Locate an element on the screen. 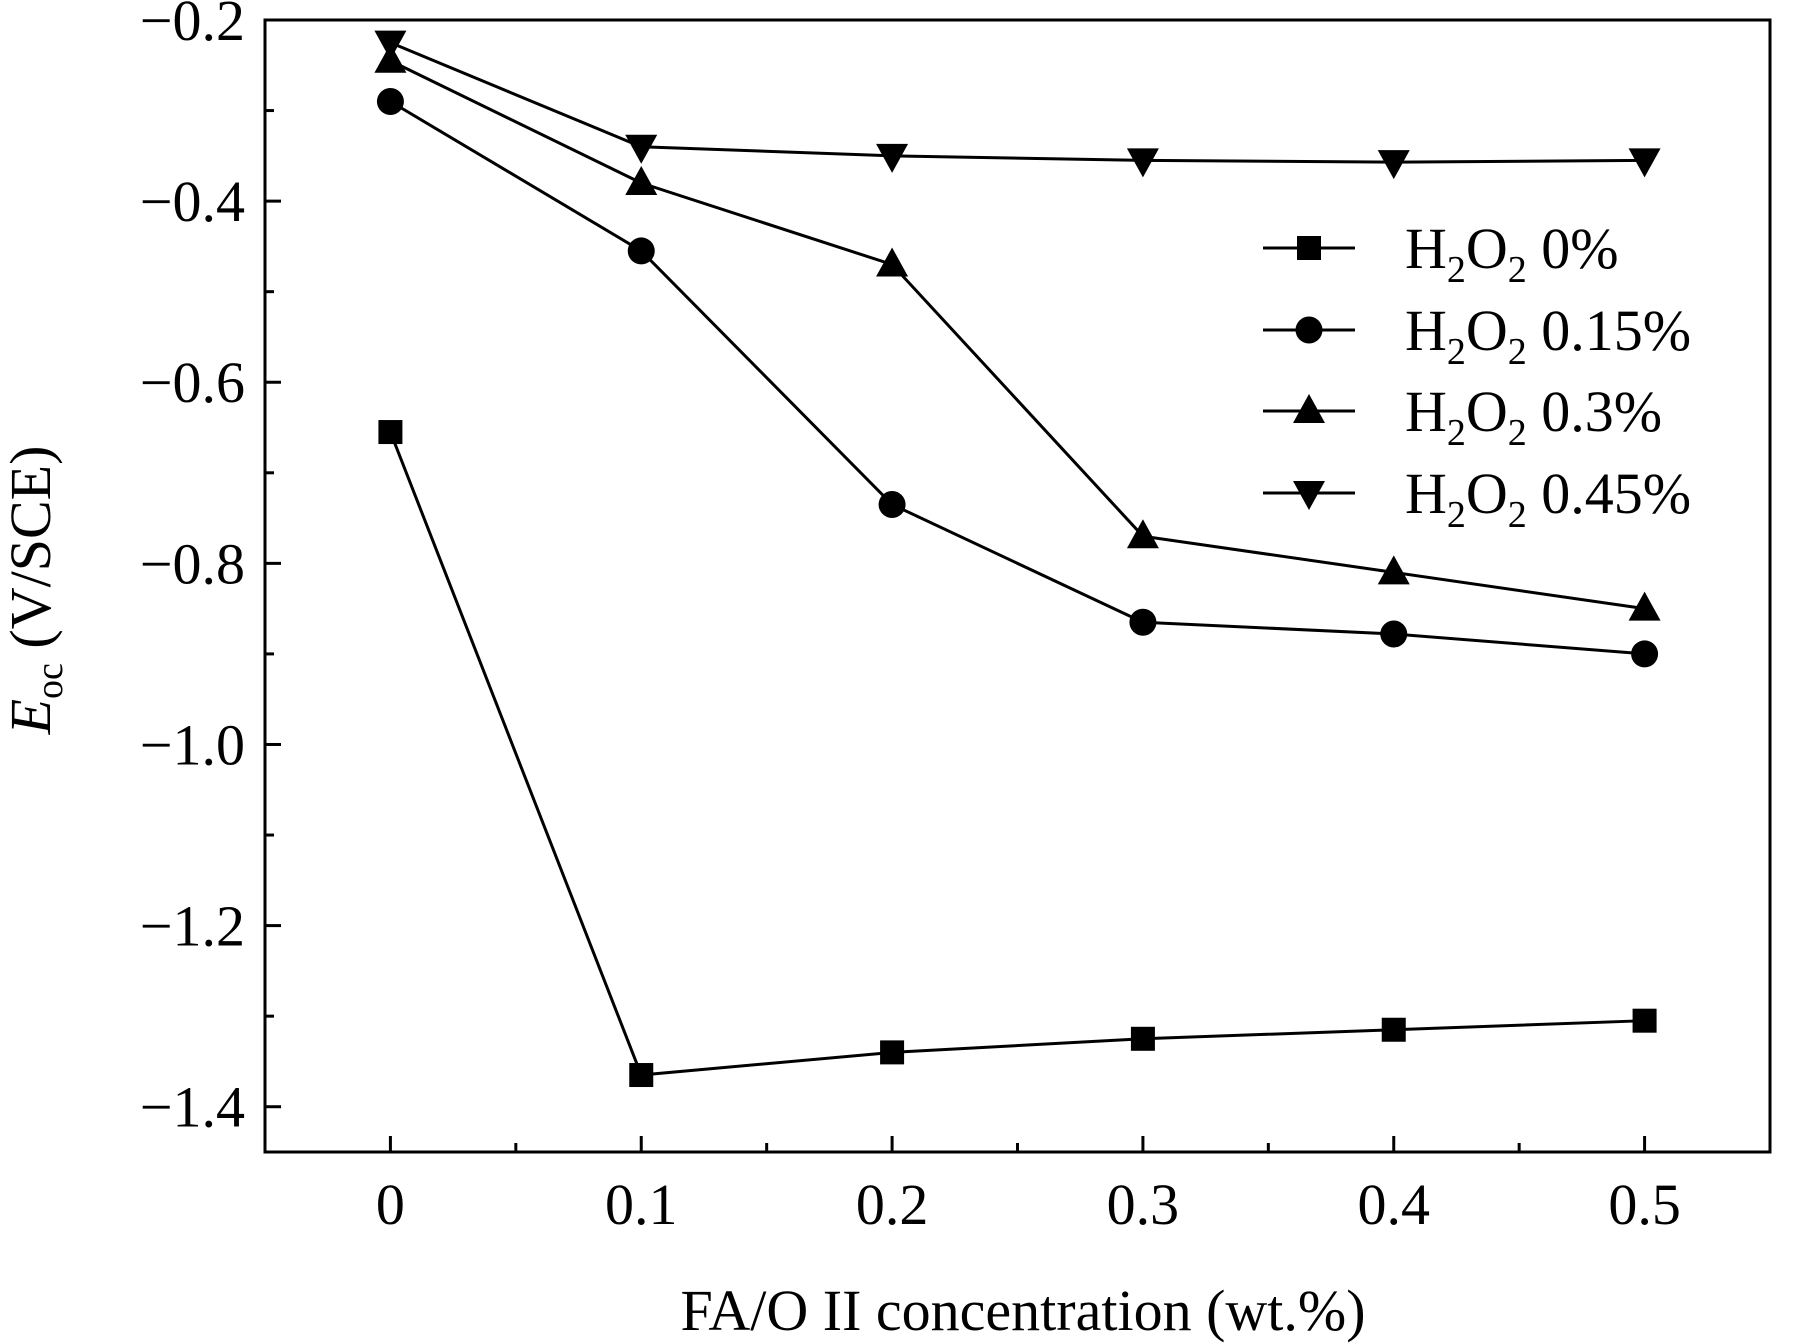 The height and width of the screenshot is (1344, 1799). legend-item: H2O2 0.3% is located at coordinates (1462, 416).